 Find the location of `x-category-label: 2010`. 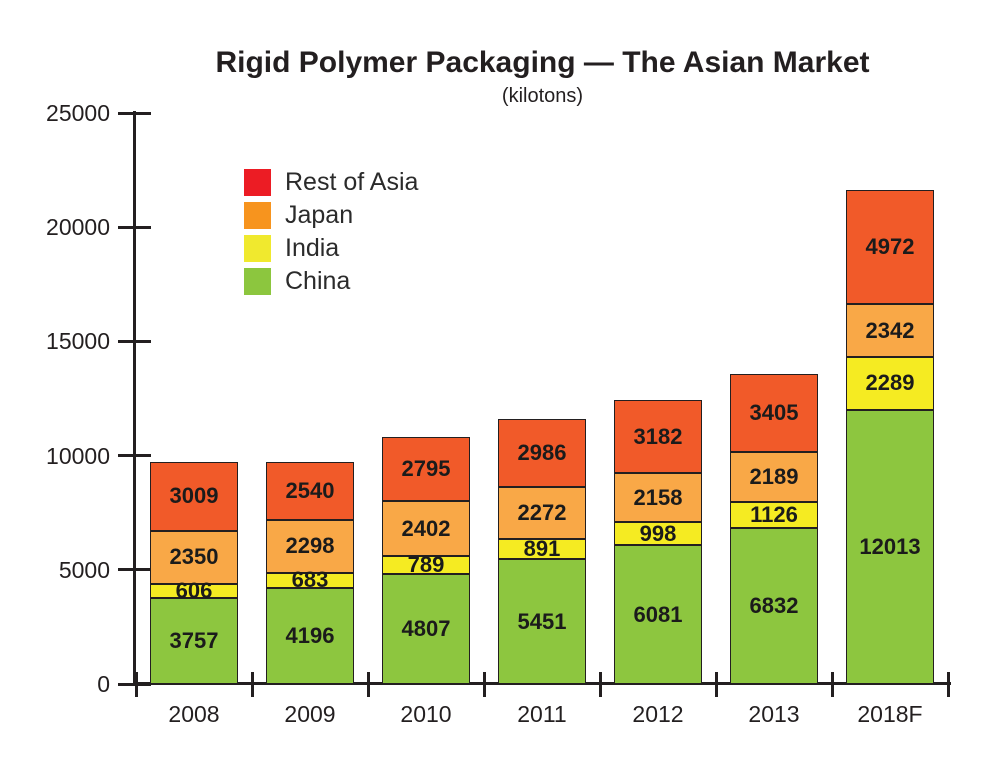

x-category-label: 2010 is located at coordinates (426, 714).